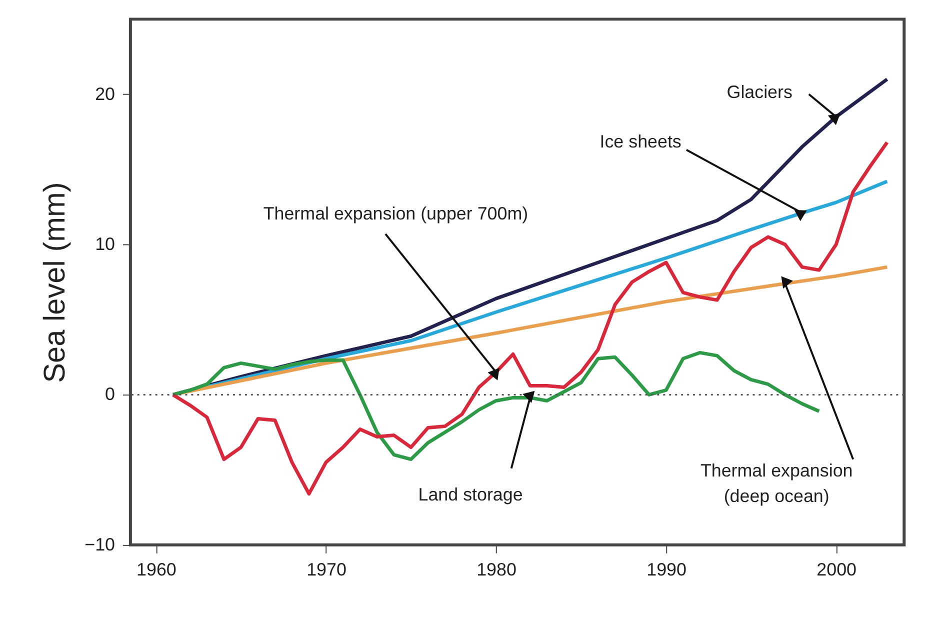 This screenshot has height=624, width=933. Describe the element at coordinates (100, 544) in the screenshot. I see `y-tick-label: −10` at that location.